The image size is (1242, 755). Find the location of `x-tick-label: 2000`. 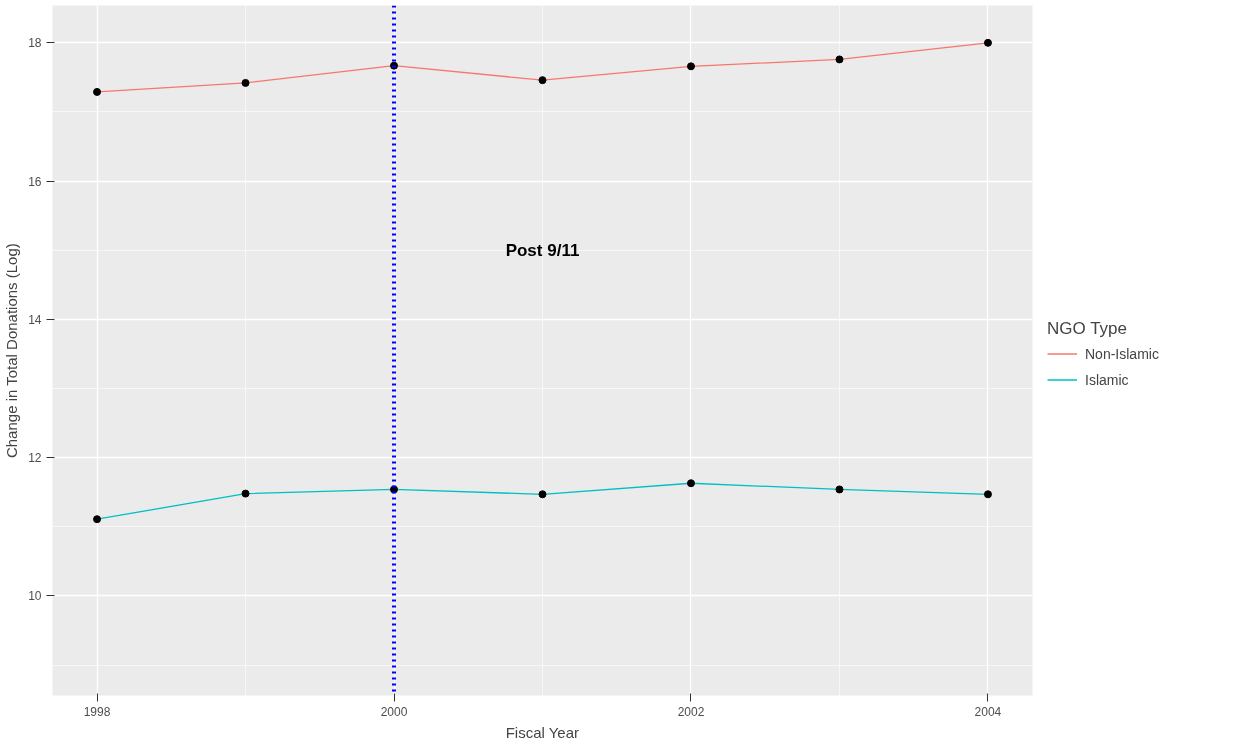

x-tick-label: 2000 is located at coordinates (394, 711).